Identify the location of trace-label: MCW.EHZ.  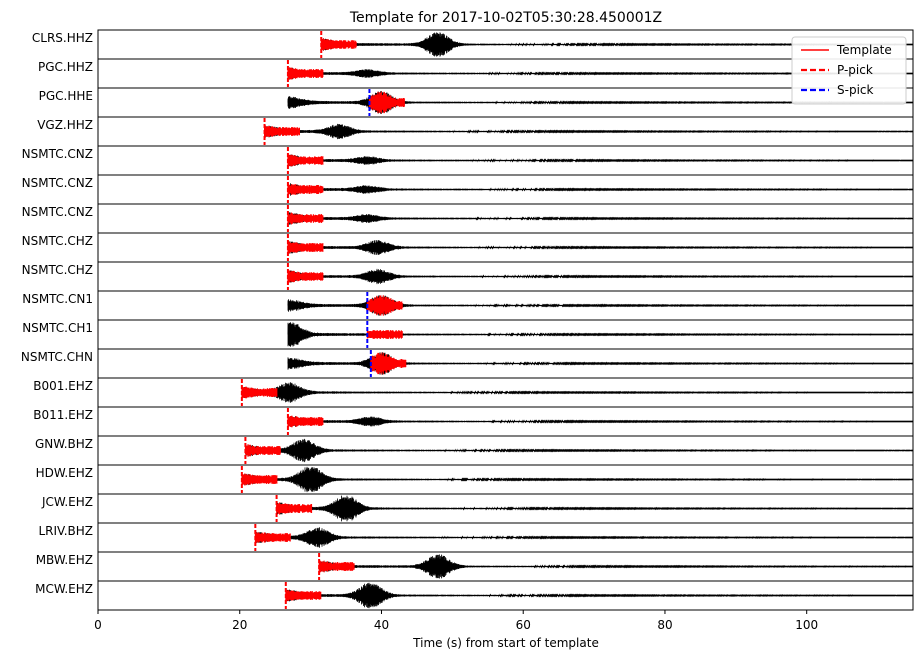
(64, 589).